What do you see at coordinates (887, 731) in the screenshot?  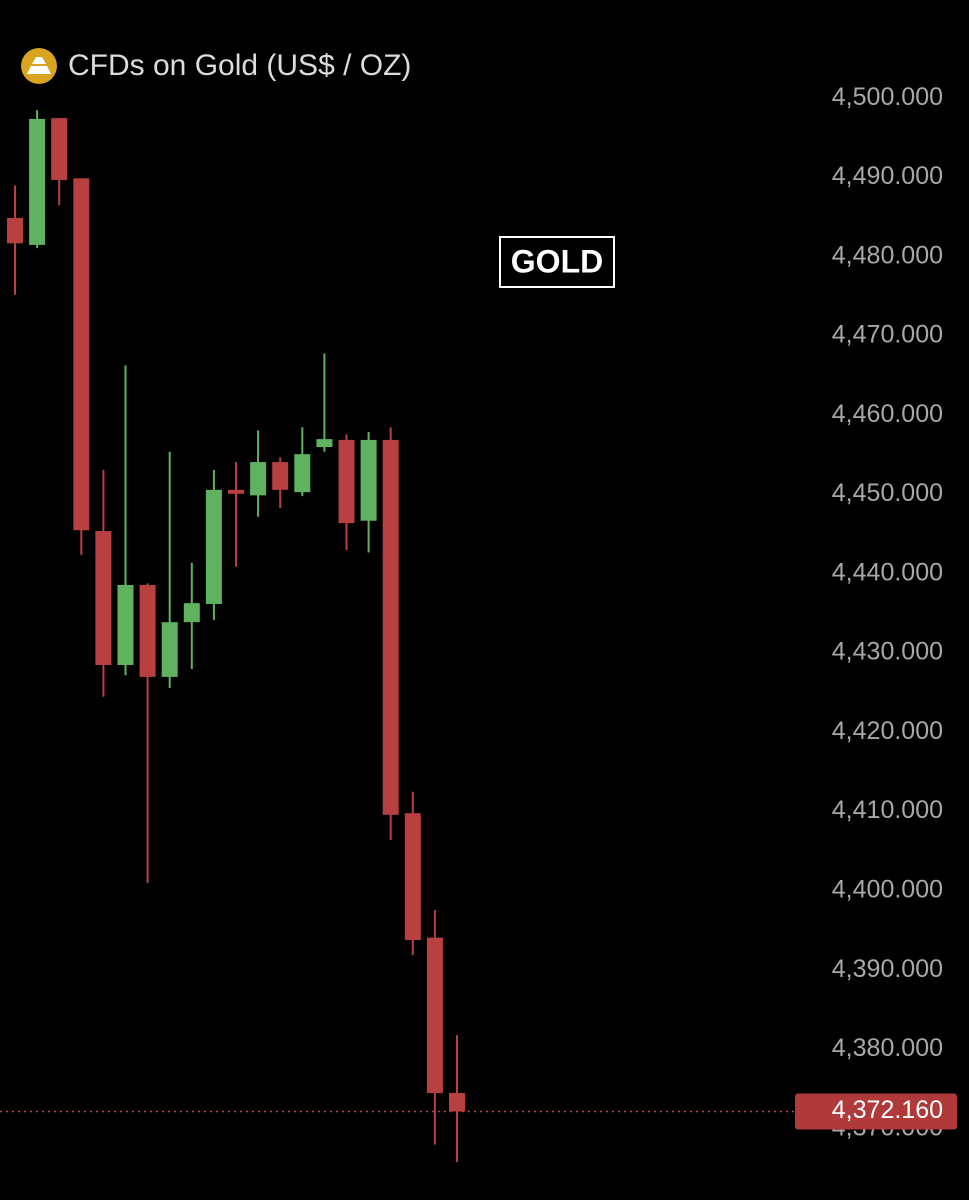 I see `y-tick-label: 4,420.000` at bounding box center [887, 731].